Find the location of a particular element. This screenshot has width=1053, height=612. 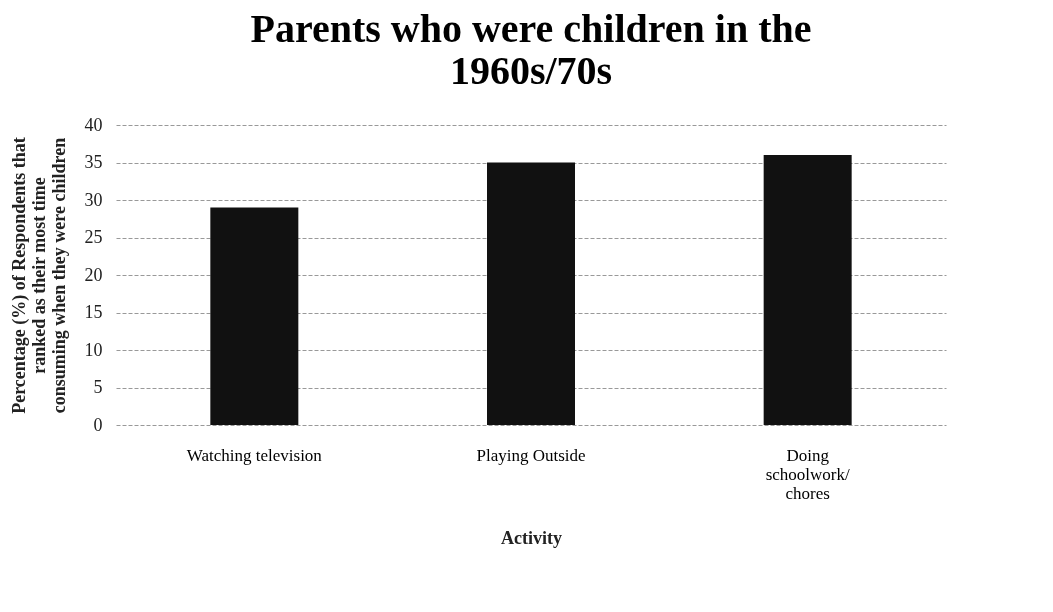

x-axis-title: Activity is located at coordinates (531, 537).